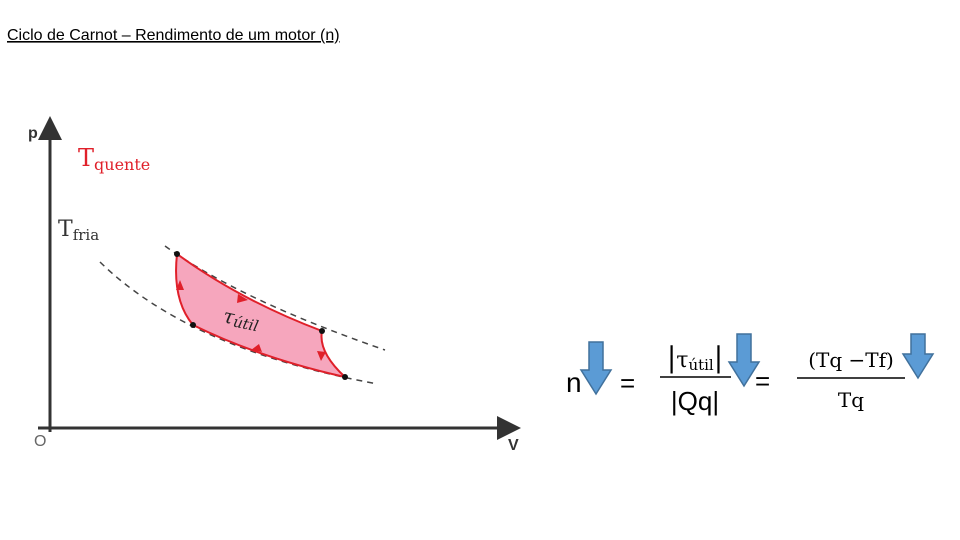  I want to click on decrease-arrows, so click(757, 364).